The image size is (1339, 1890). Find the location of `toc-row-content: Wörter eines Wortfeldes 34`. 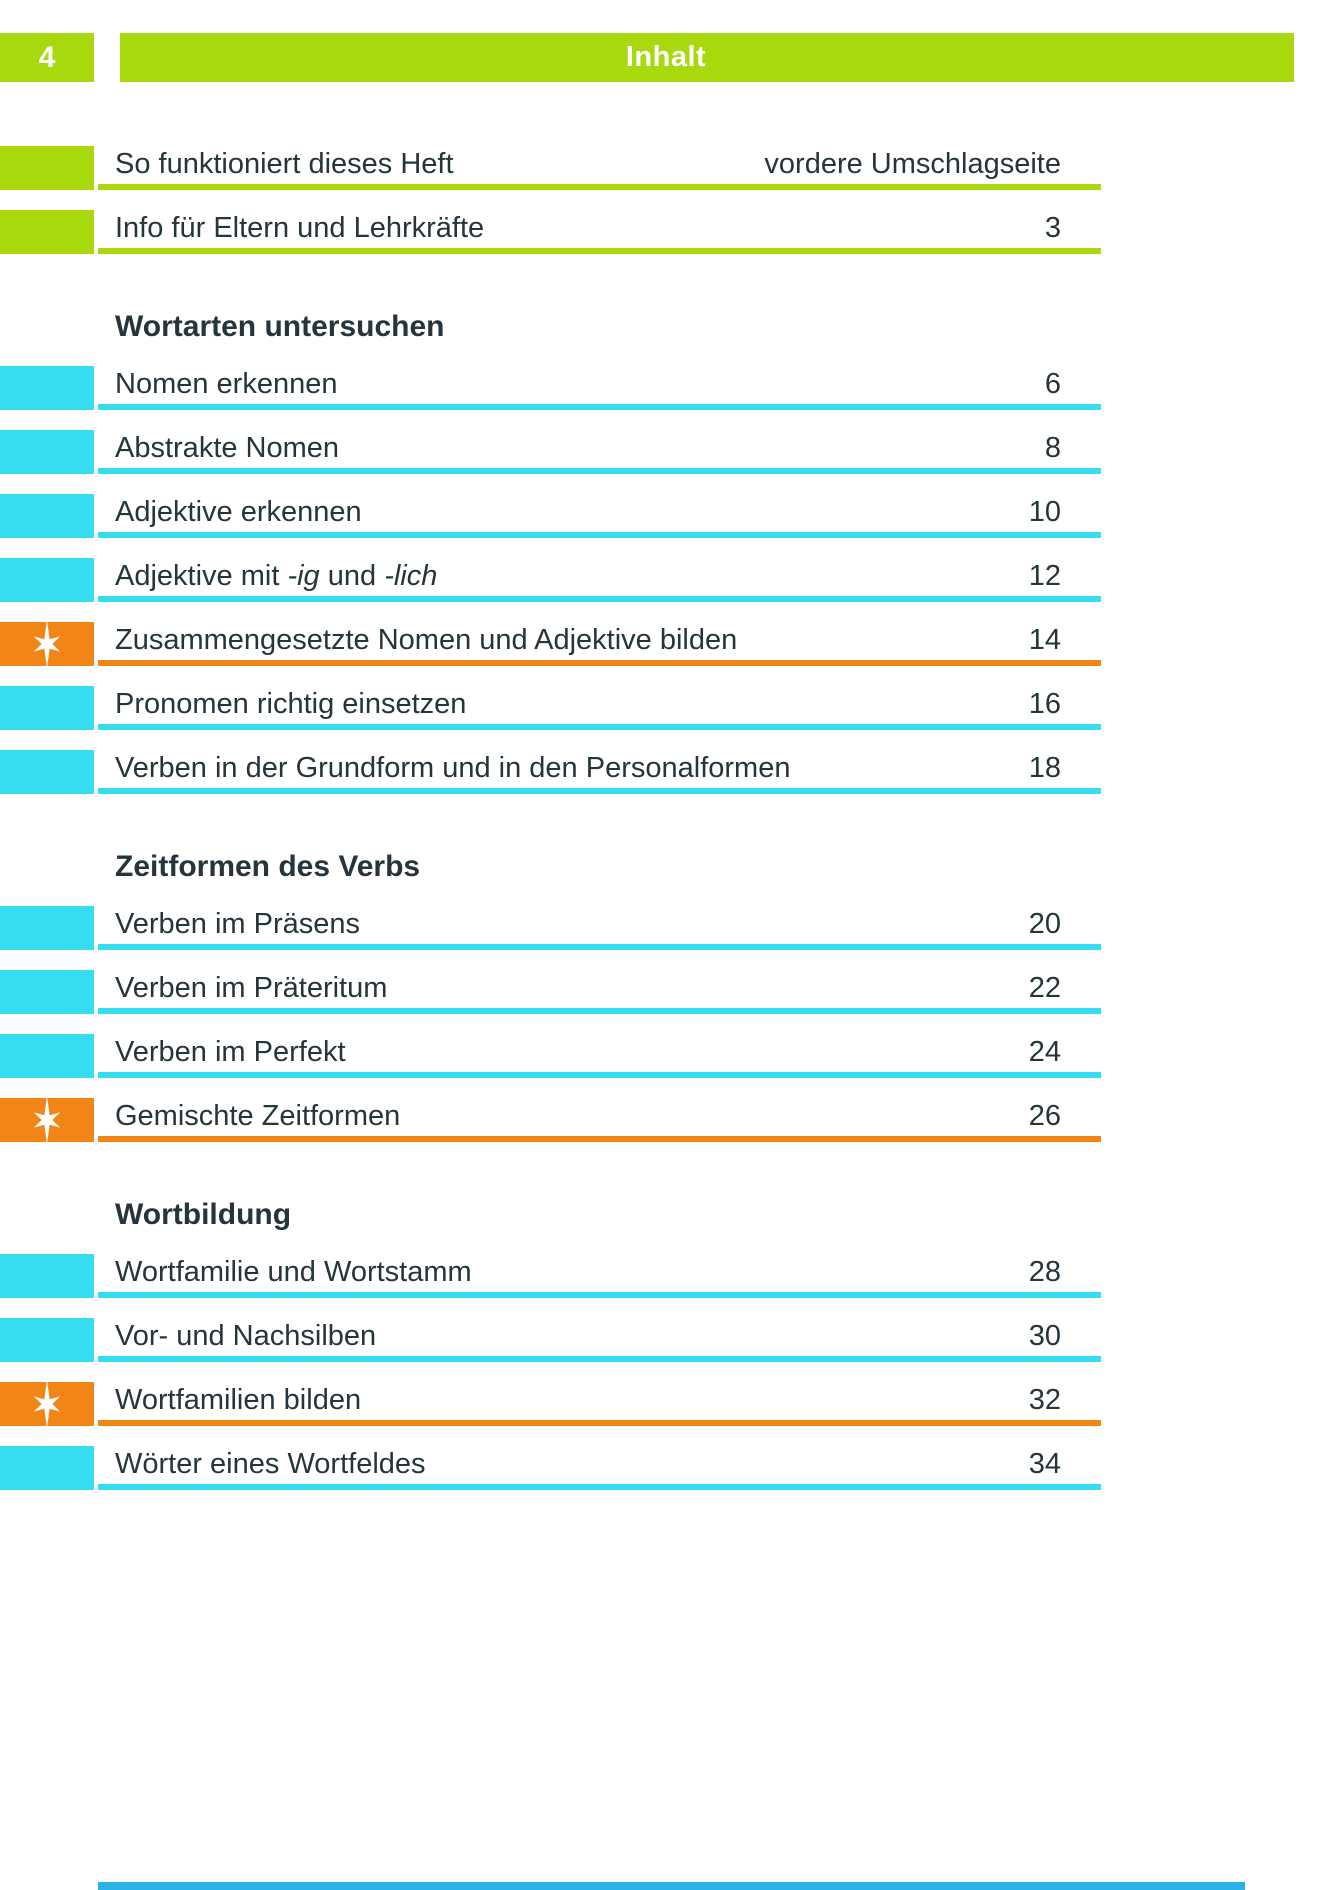

toc-row-content: Wörter eines Wortfeldes 34 is located at coordinates (599, 1468).